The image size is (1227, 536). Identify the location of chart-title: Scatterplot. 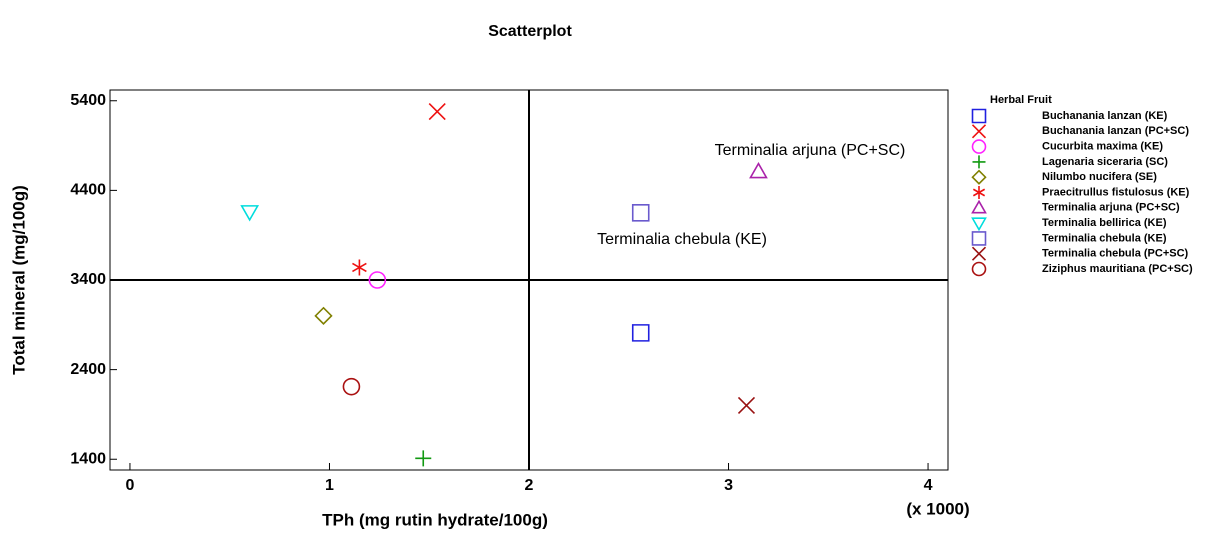
(530, 31).